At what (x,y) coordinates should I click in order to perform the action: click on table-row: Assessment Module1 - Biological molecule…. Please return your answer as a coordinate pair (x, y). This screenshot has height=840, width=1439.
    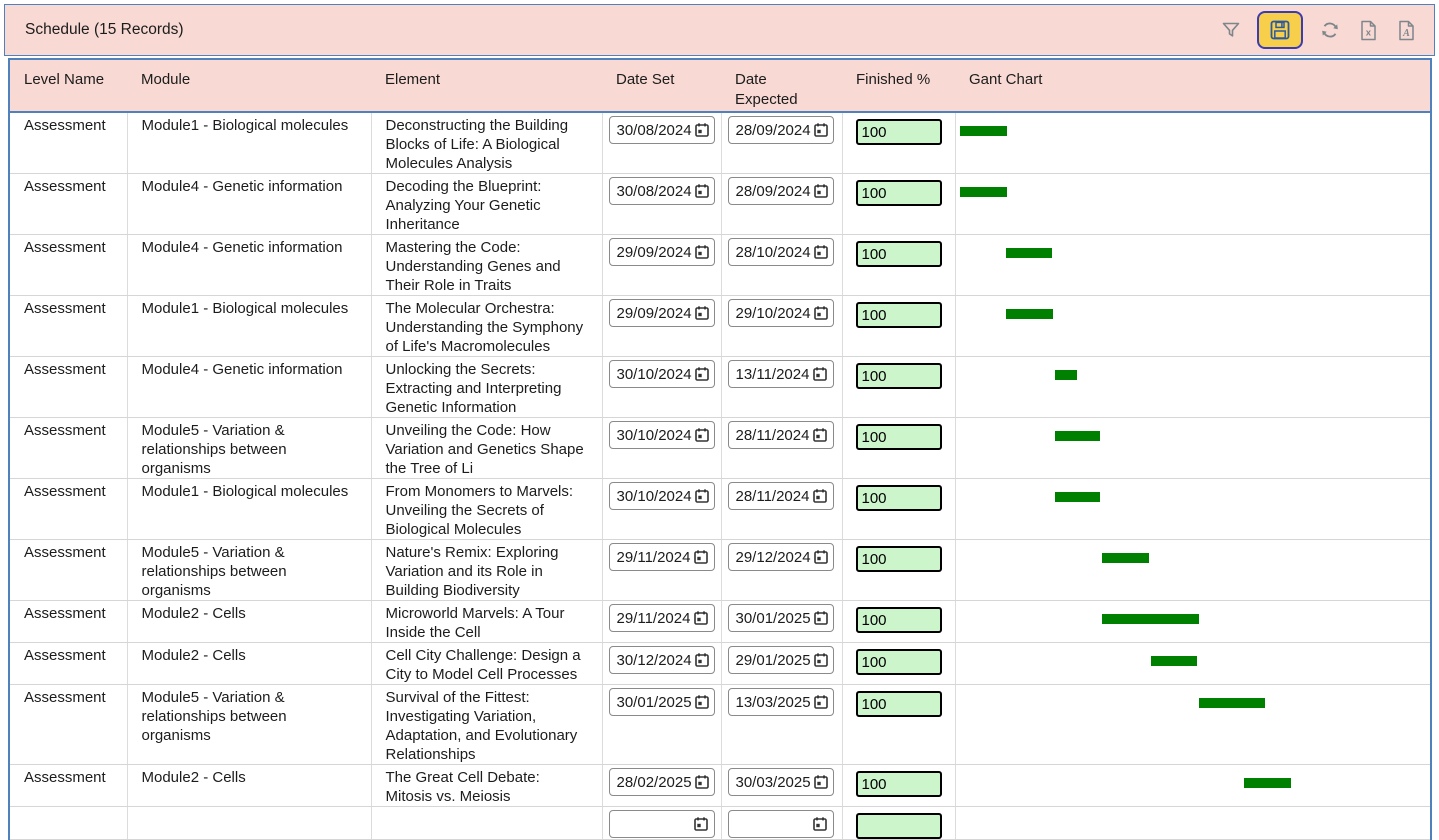
    Looking at the image, I should click on (720, 326).